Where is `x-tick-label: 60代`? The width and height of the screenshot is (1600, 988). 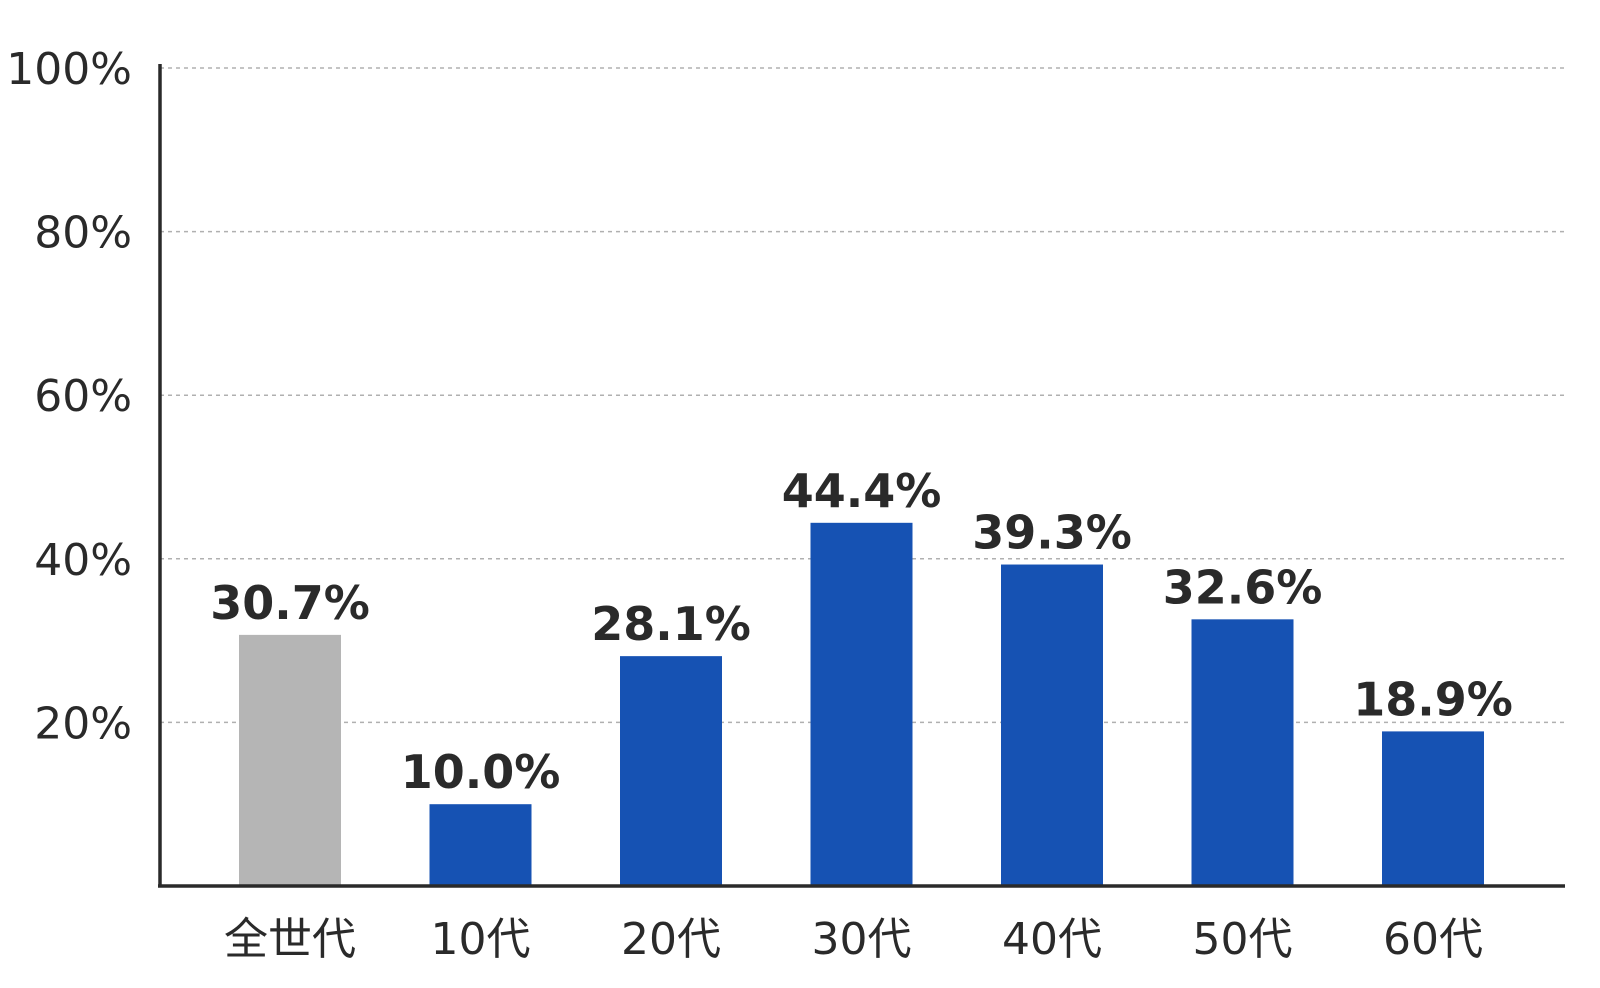
x-tick-label: 60代 is located at coordinates (1433, 939).